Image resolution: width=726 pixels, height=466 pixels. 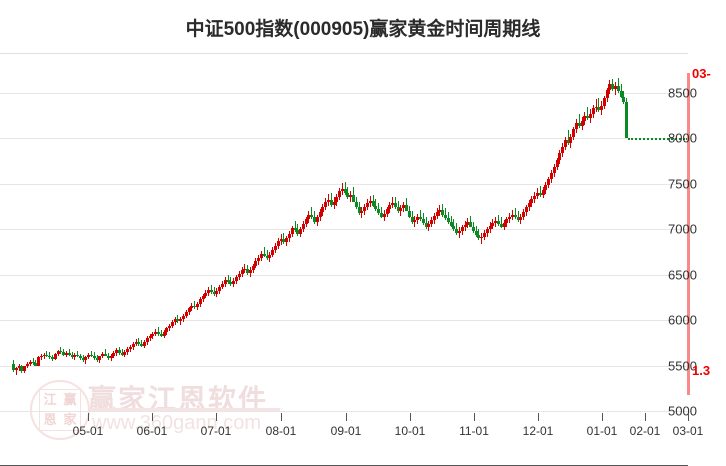 I want to click on seal-char-3: 家, so click(x=70, y=419).